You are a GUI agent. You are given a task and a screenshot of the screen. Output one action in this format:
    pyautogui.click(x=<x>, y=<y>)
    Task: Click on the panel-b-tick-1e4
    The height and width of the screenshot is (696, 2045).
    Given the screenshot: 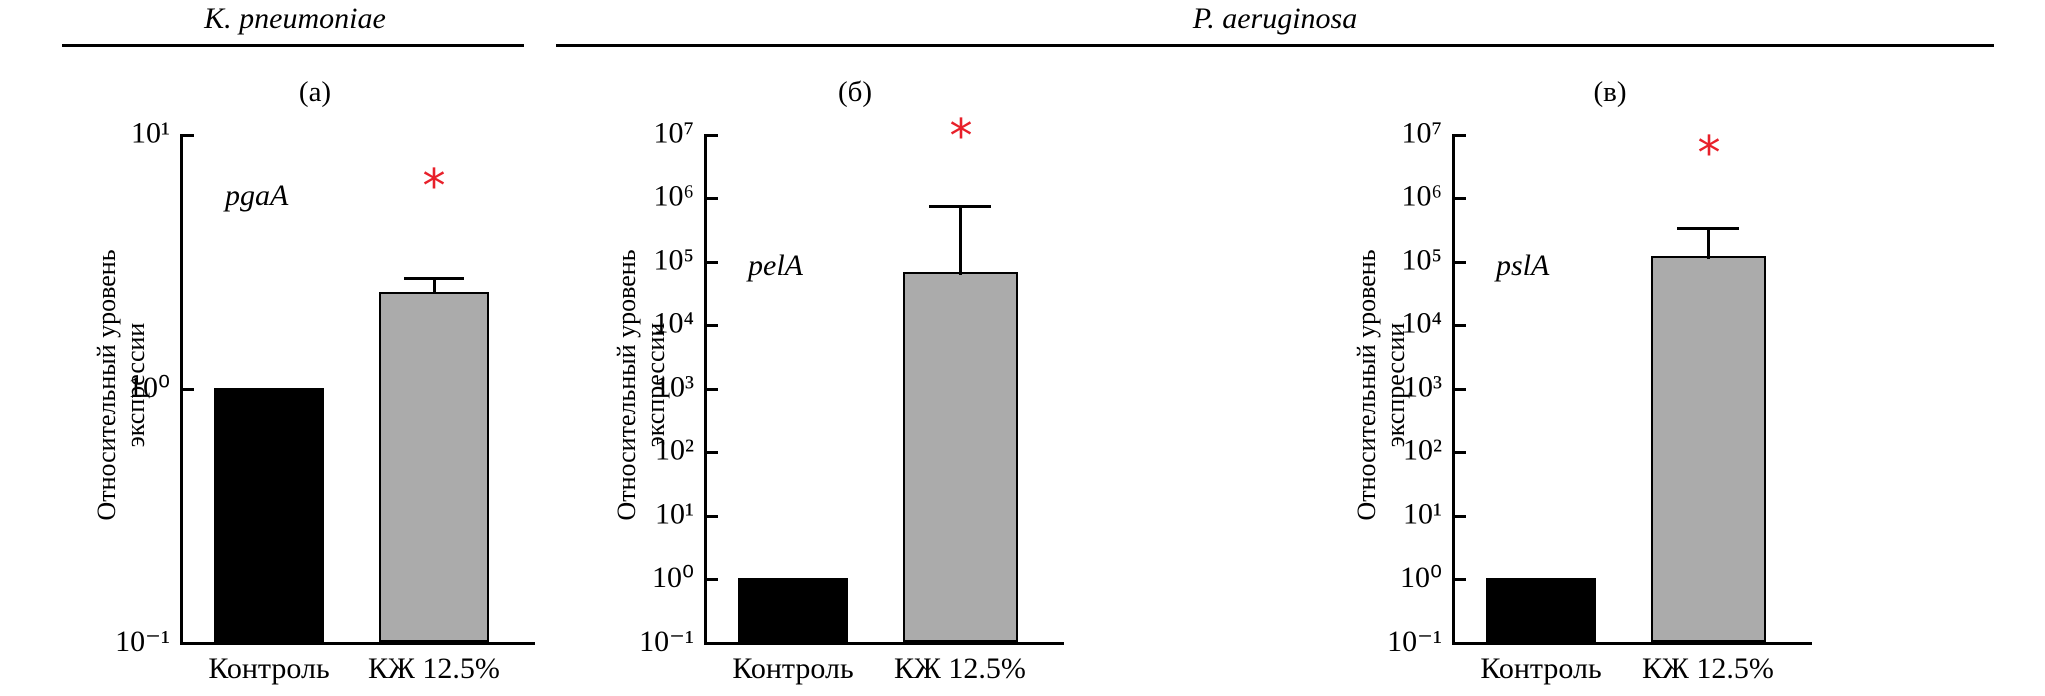 What is the action you would take?
    pyautogui.click(x=711, y=325)
    